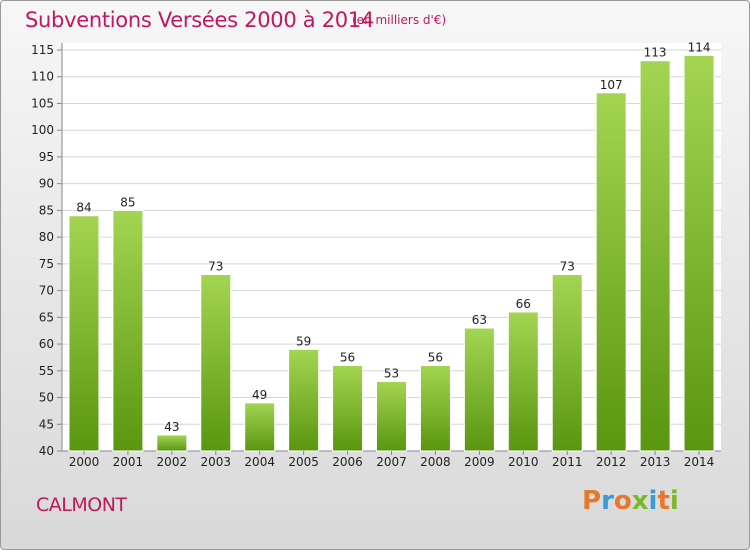  Describe the element at coordinates (611, 462) in the screenshot. I see `x-tick-label: 2012` at that location.